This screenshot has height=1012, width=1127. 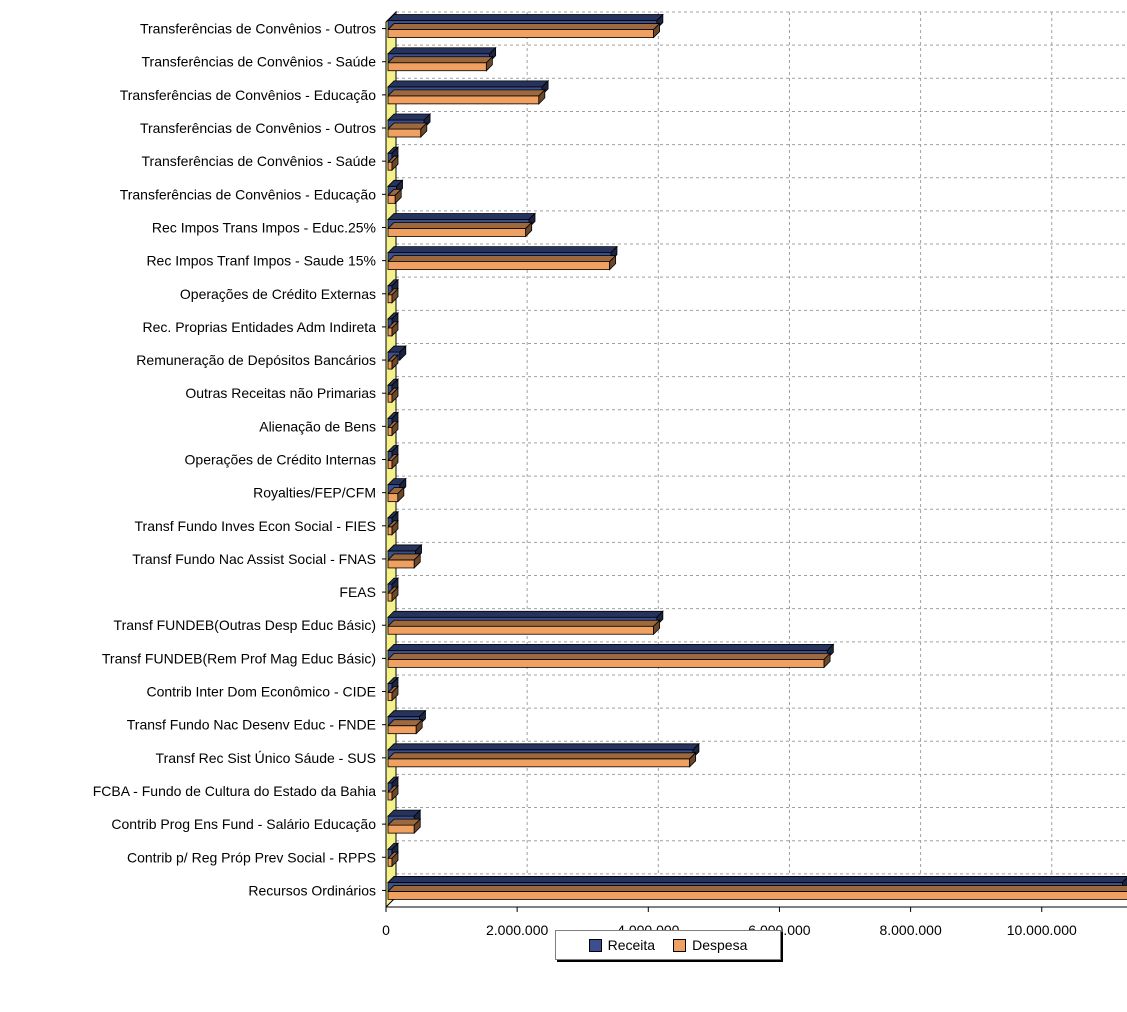 I want to click on legend-item-receita: Receita, so click(x=622, y=945).